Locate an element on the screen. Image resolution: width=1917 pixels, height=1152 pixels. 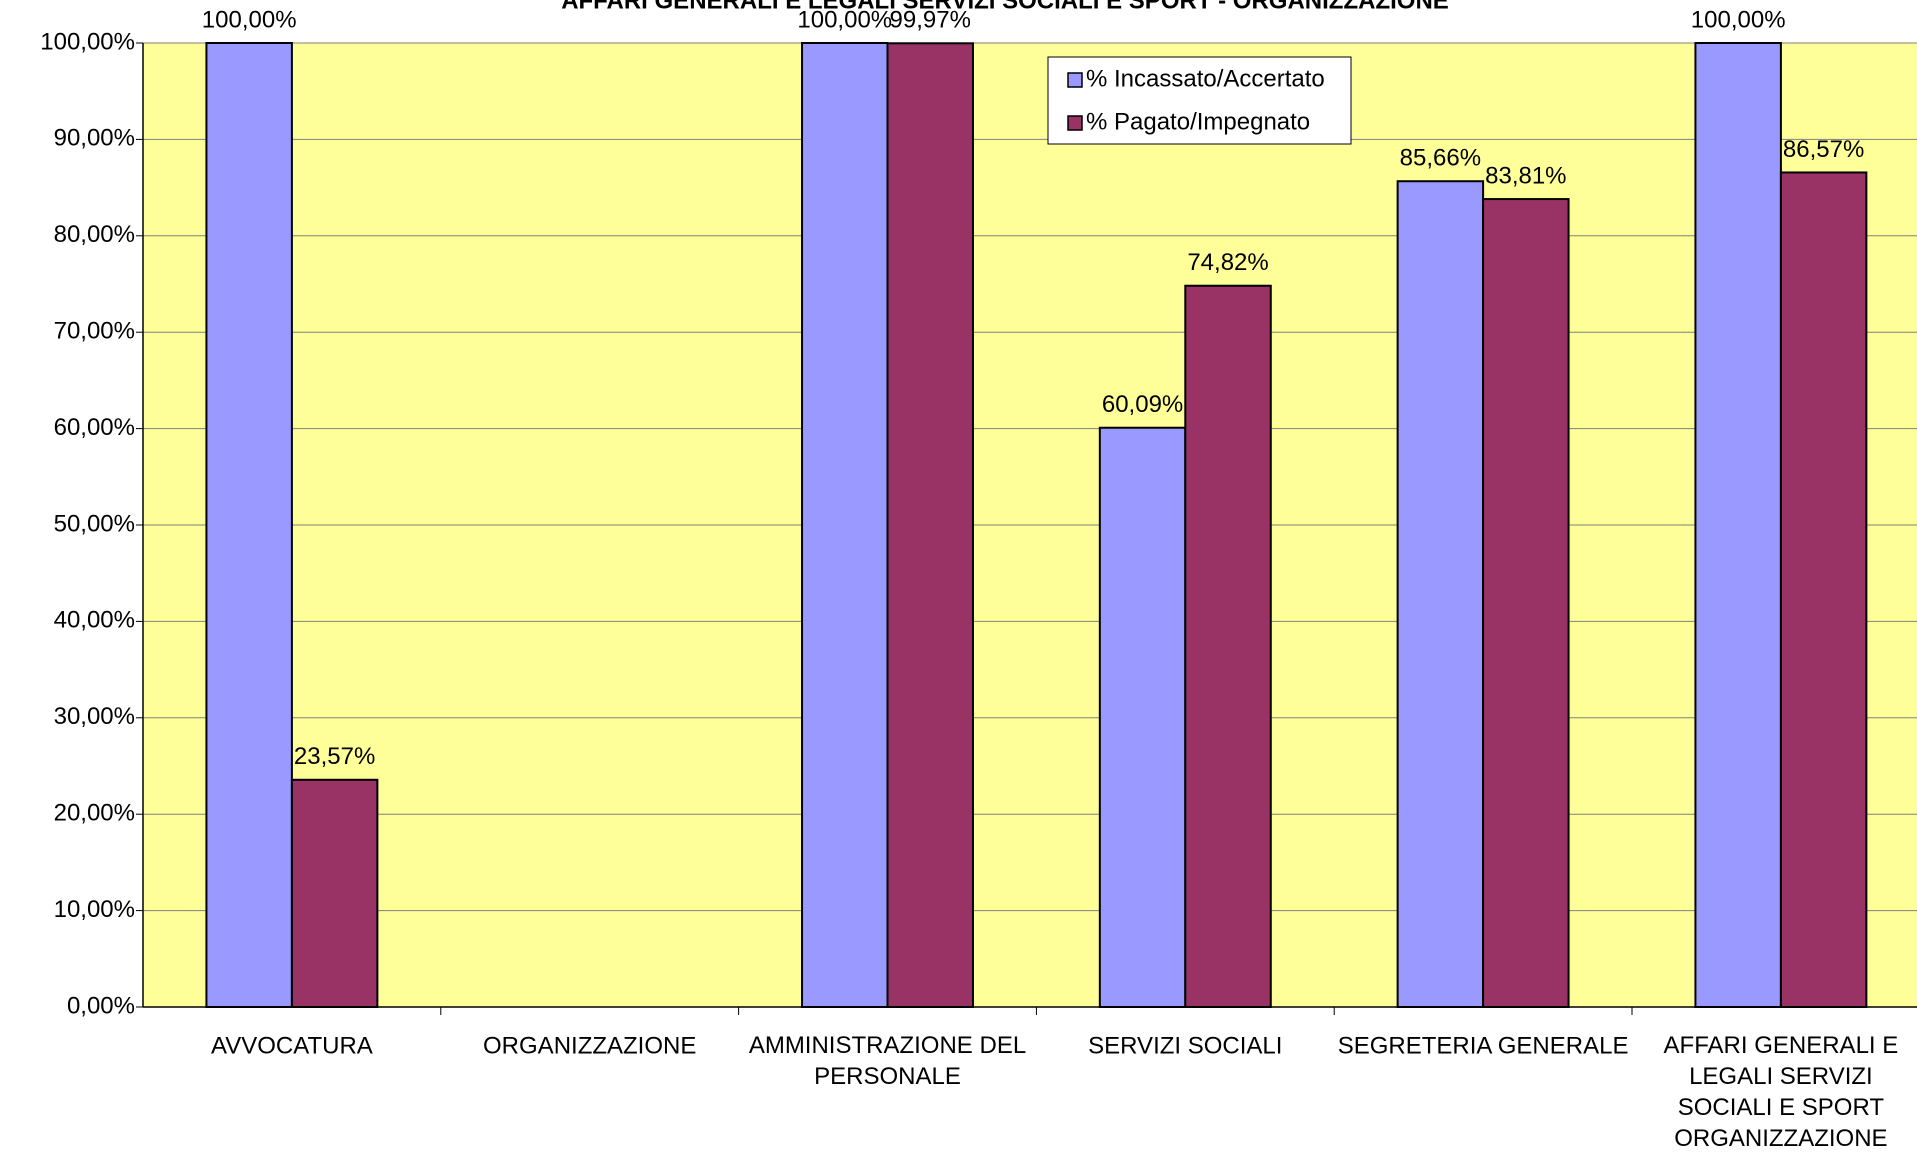
legend-box is located at coordinates (1199, 100).